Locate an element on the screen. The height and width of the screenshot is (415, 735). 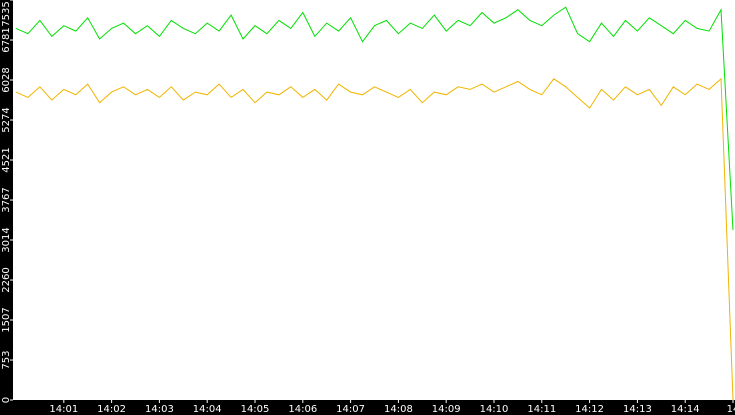
y-tick-label: 6781 is located at coordinates (6, 39).